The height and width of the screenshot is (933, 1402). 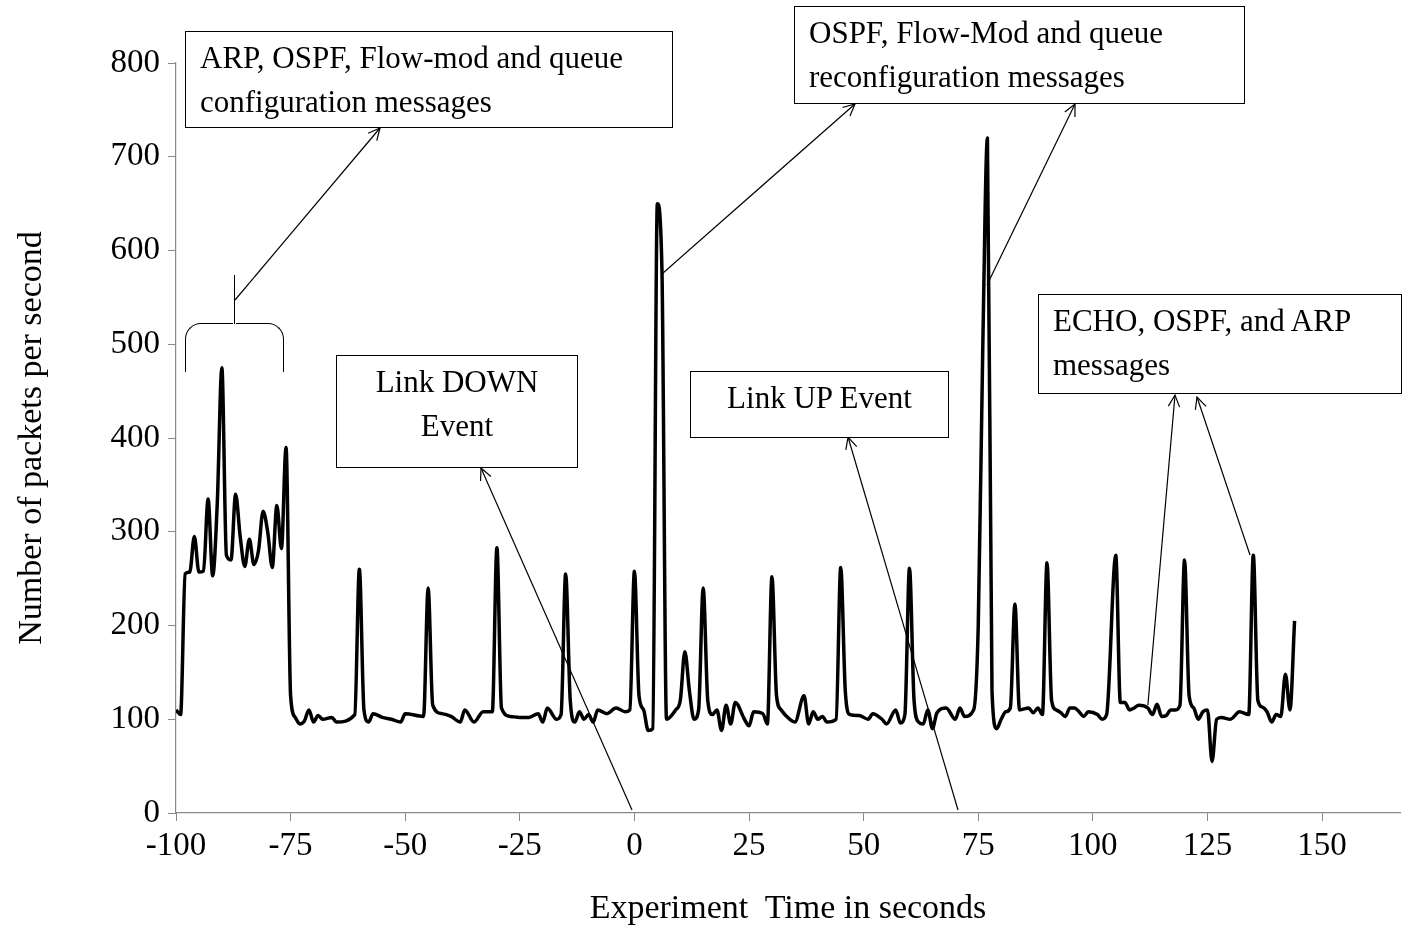 I want to click on x-tick-label: 25, so click(x=749, y=844).